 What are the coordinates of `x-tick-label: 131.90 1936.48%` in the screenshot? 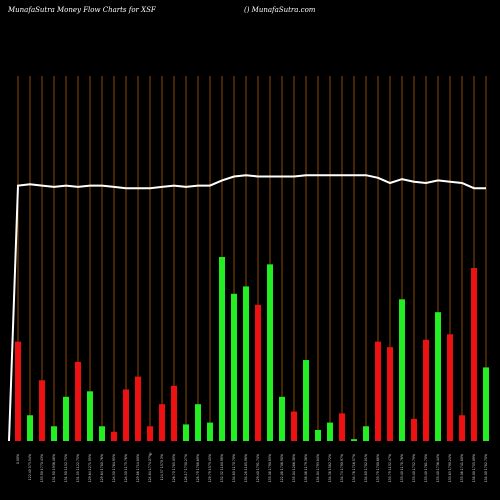 It's located at (54, 468).